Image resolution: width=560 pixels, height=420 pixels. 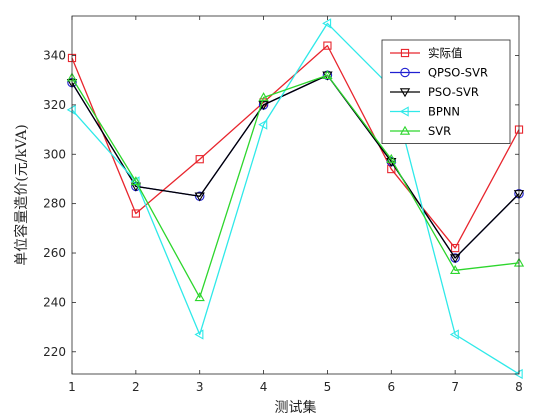 I want to click on legend-label: 实际值, so click(x=445, y=53).